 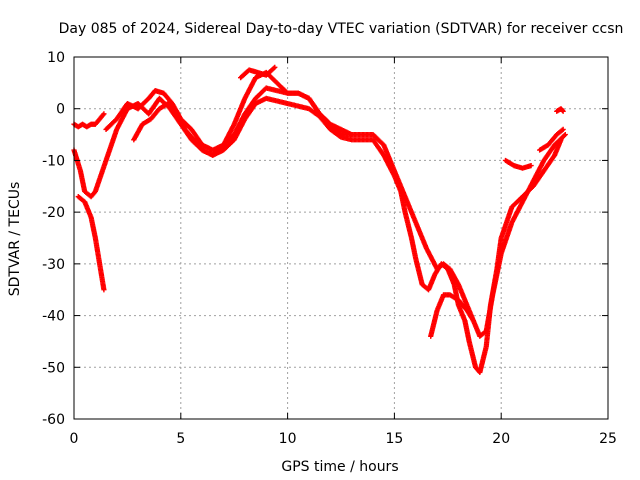 What do you see at coordinates (339, 467) in the screenshot?
I see `x-axis-label: GPS time / hours` at bounding box center [339, 467].